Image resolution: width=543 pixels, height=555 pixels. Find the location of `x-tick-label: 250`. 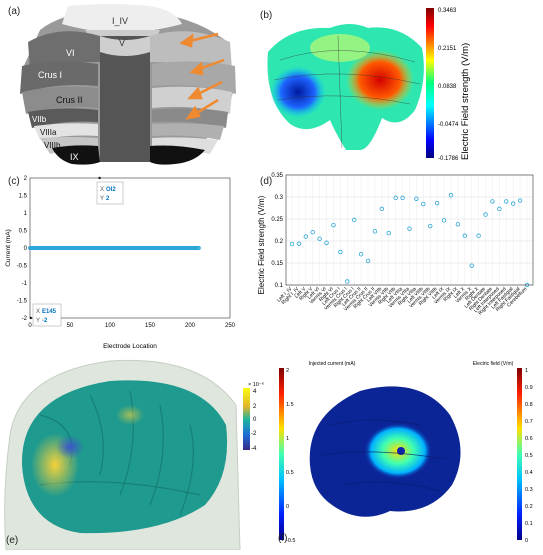

x-tick-label: 250 is located at coordinates (230, 326).